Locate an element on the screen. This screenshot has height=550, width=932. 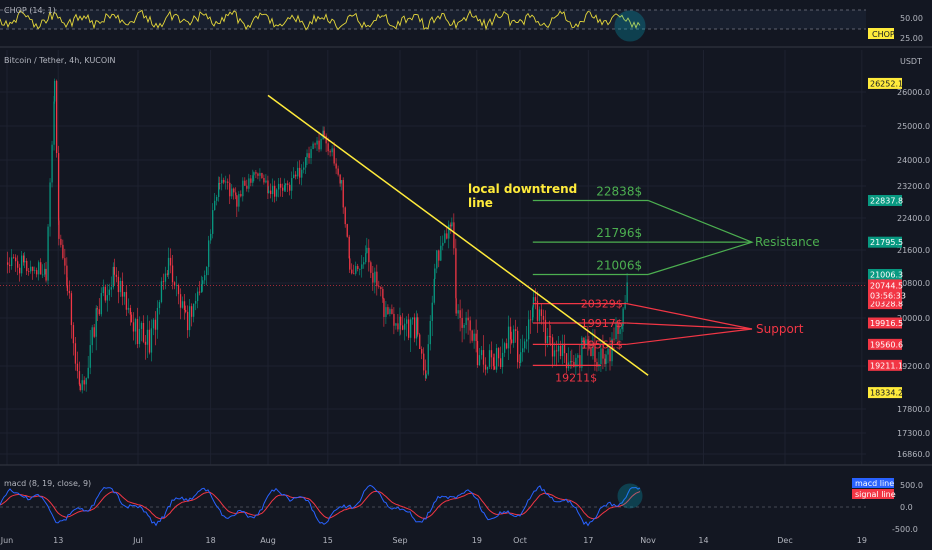
macd-tick-500: 500.0 is located at coordinates (911, 485).